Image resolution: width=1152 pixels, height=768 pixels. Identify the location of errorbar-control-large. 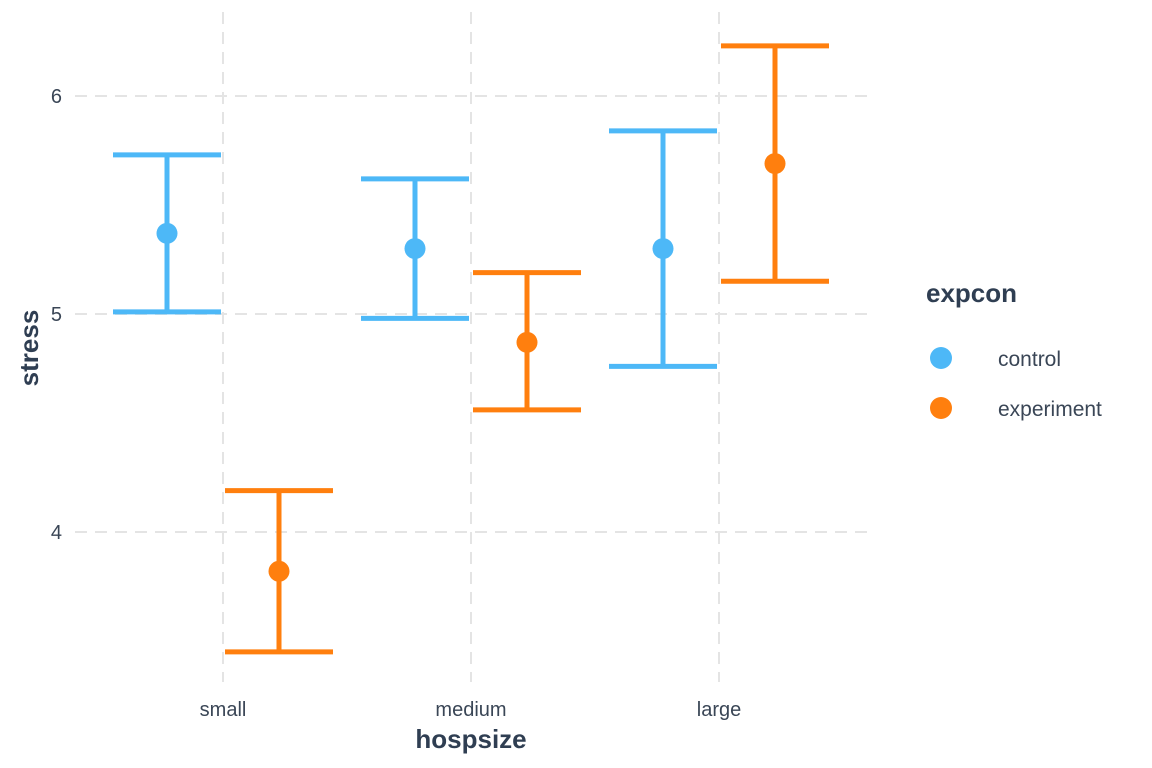
(663, 248).